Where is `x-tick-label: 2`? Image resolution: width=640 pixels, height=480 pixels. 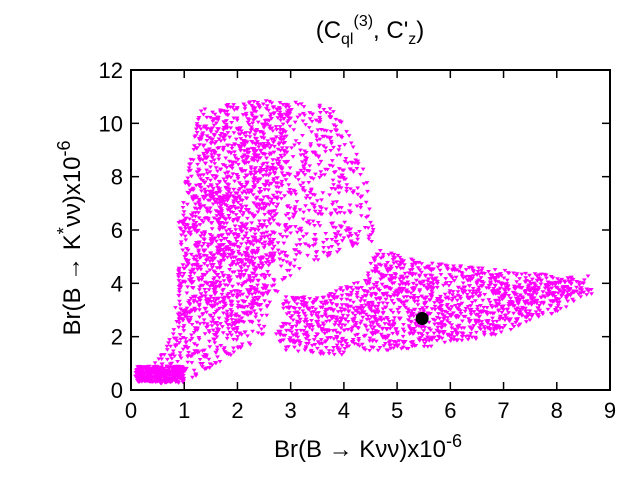 x-tick-label: 2 is located at coordinates (237, 410).